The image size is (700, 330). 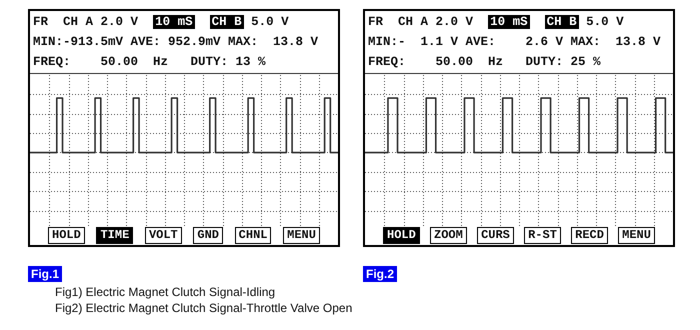 What do you see at coordinates (163, 235) in the screenshot?
I see `text: VOLT` at bounding box center [163, 235].